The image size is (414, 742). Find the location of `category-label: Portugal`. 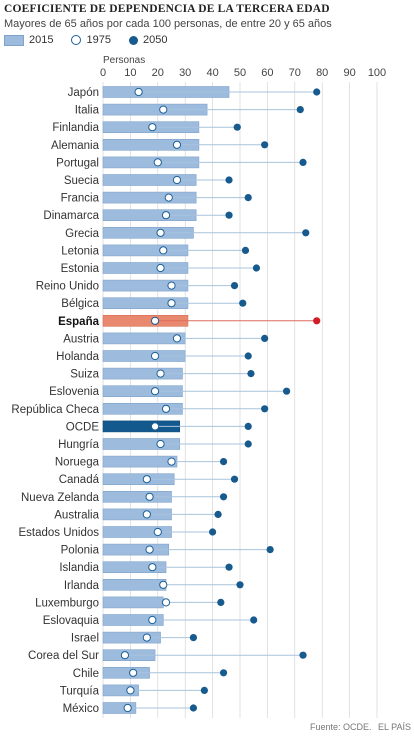

category-label: Portugal is located at coordinates (77, 163).